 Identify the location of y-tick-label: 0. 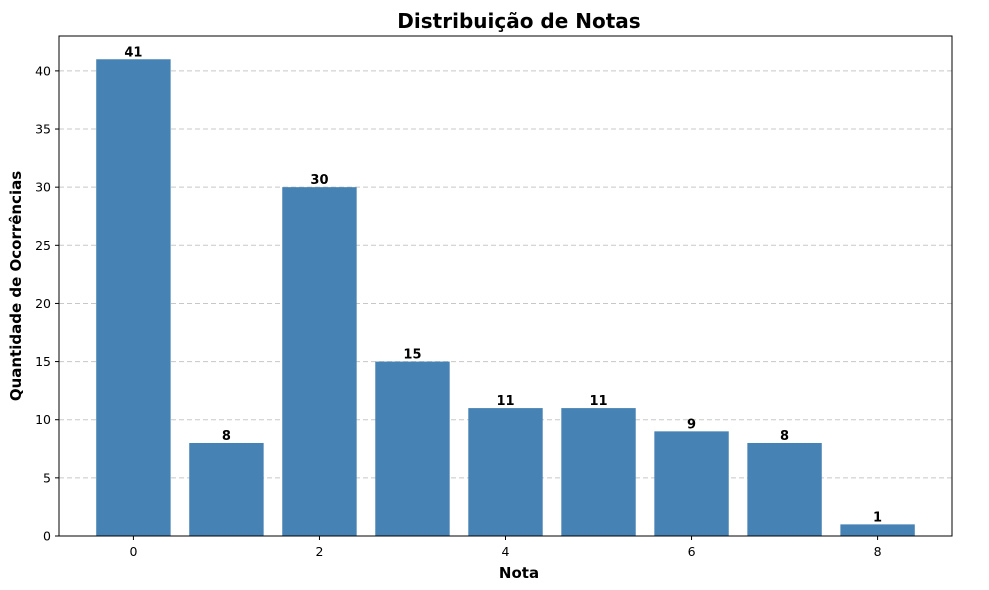
(47, 536).